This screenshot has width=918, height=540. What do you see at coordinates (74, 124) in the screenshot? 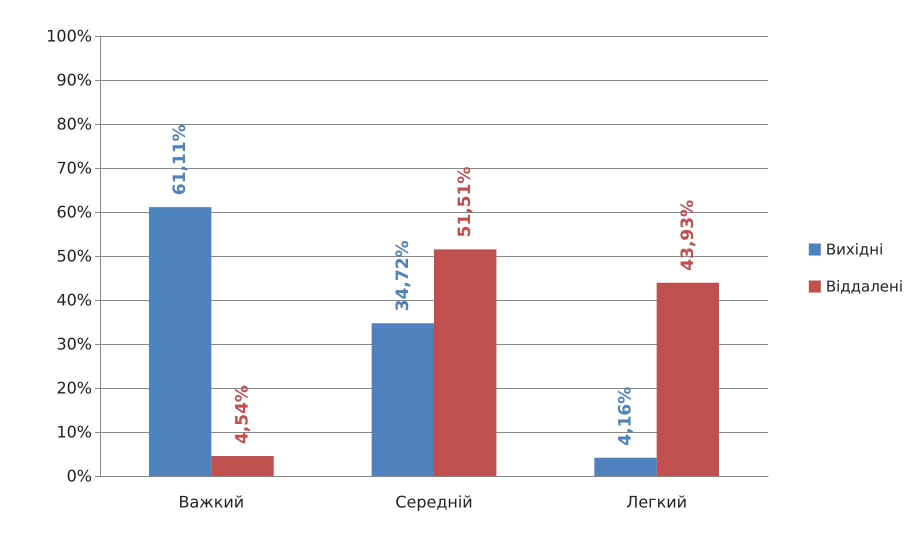
I see `y-tick-label: 80%` at bounding box center [74, 124].